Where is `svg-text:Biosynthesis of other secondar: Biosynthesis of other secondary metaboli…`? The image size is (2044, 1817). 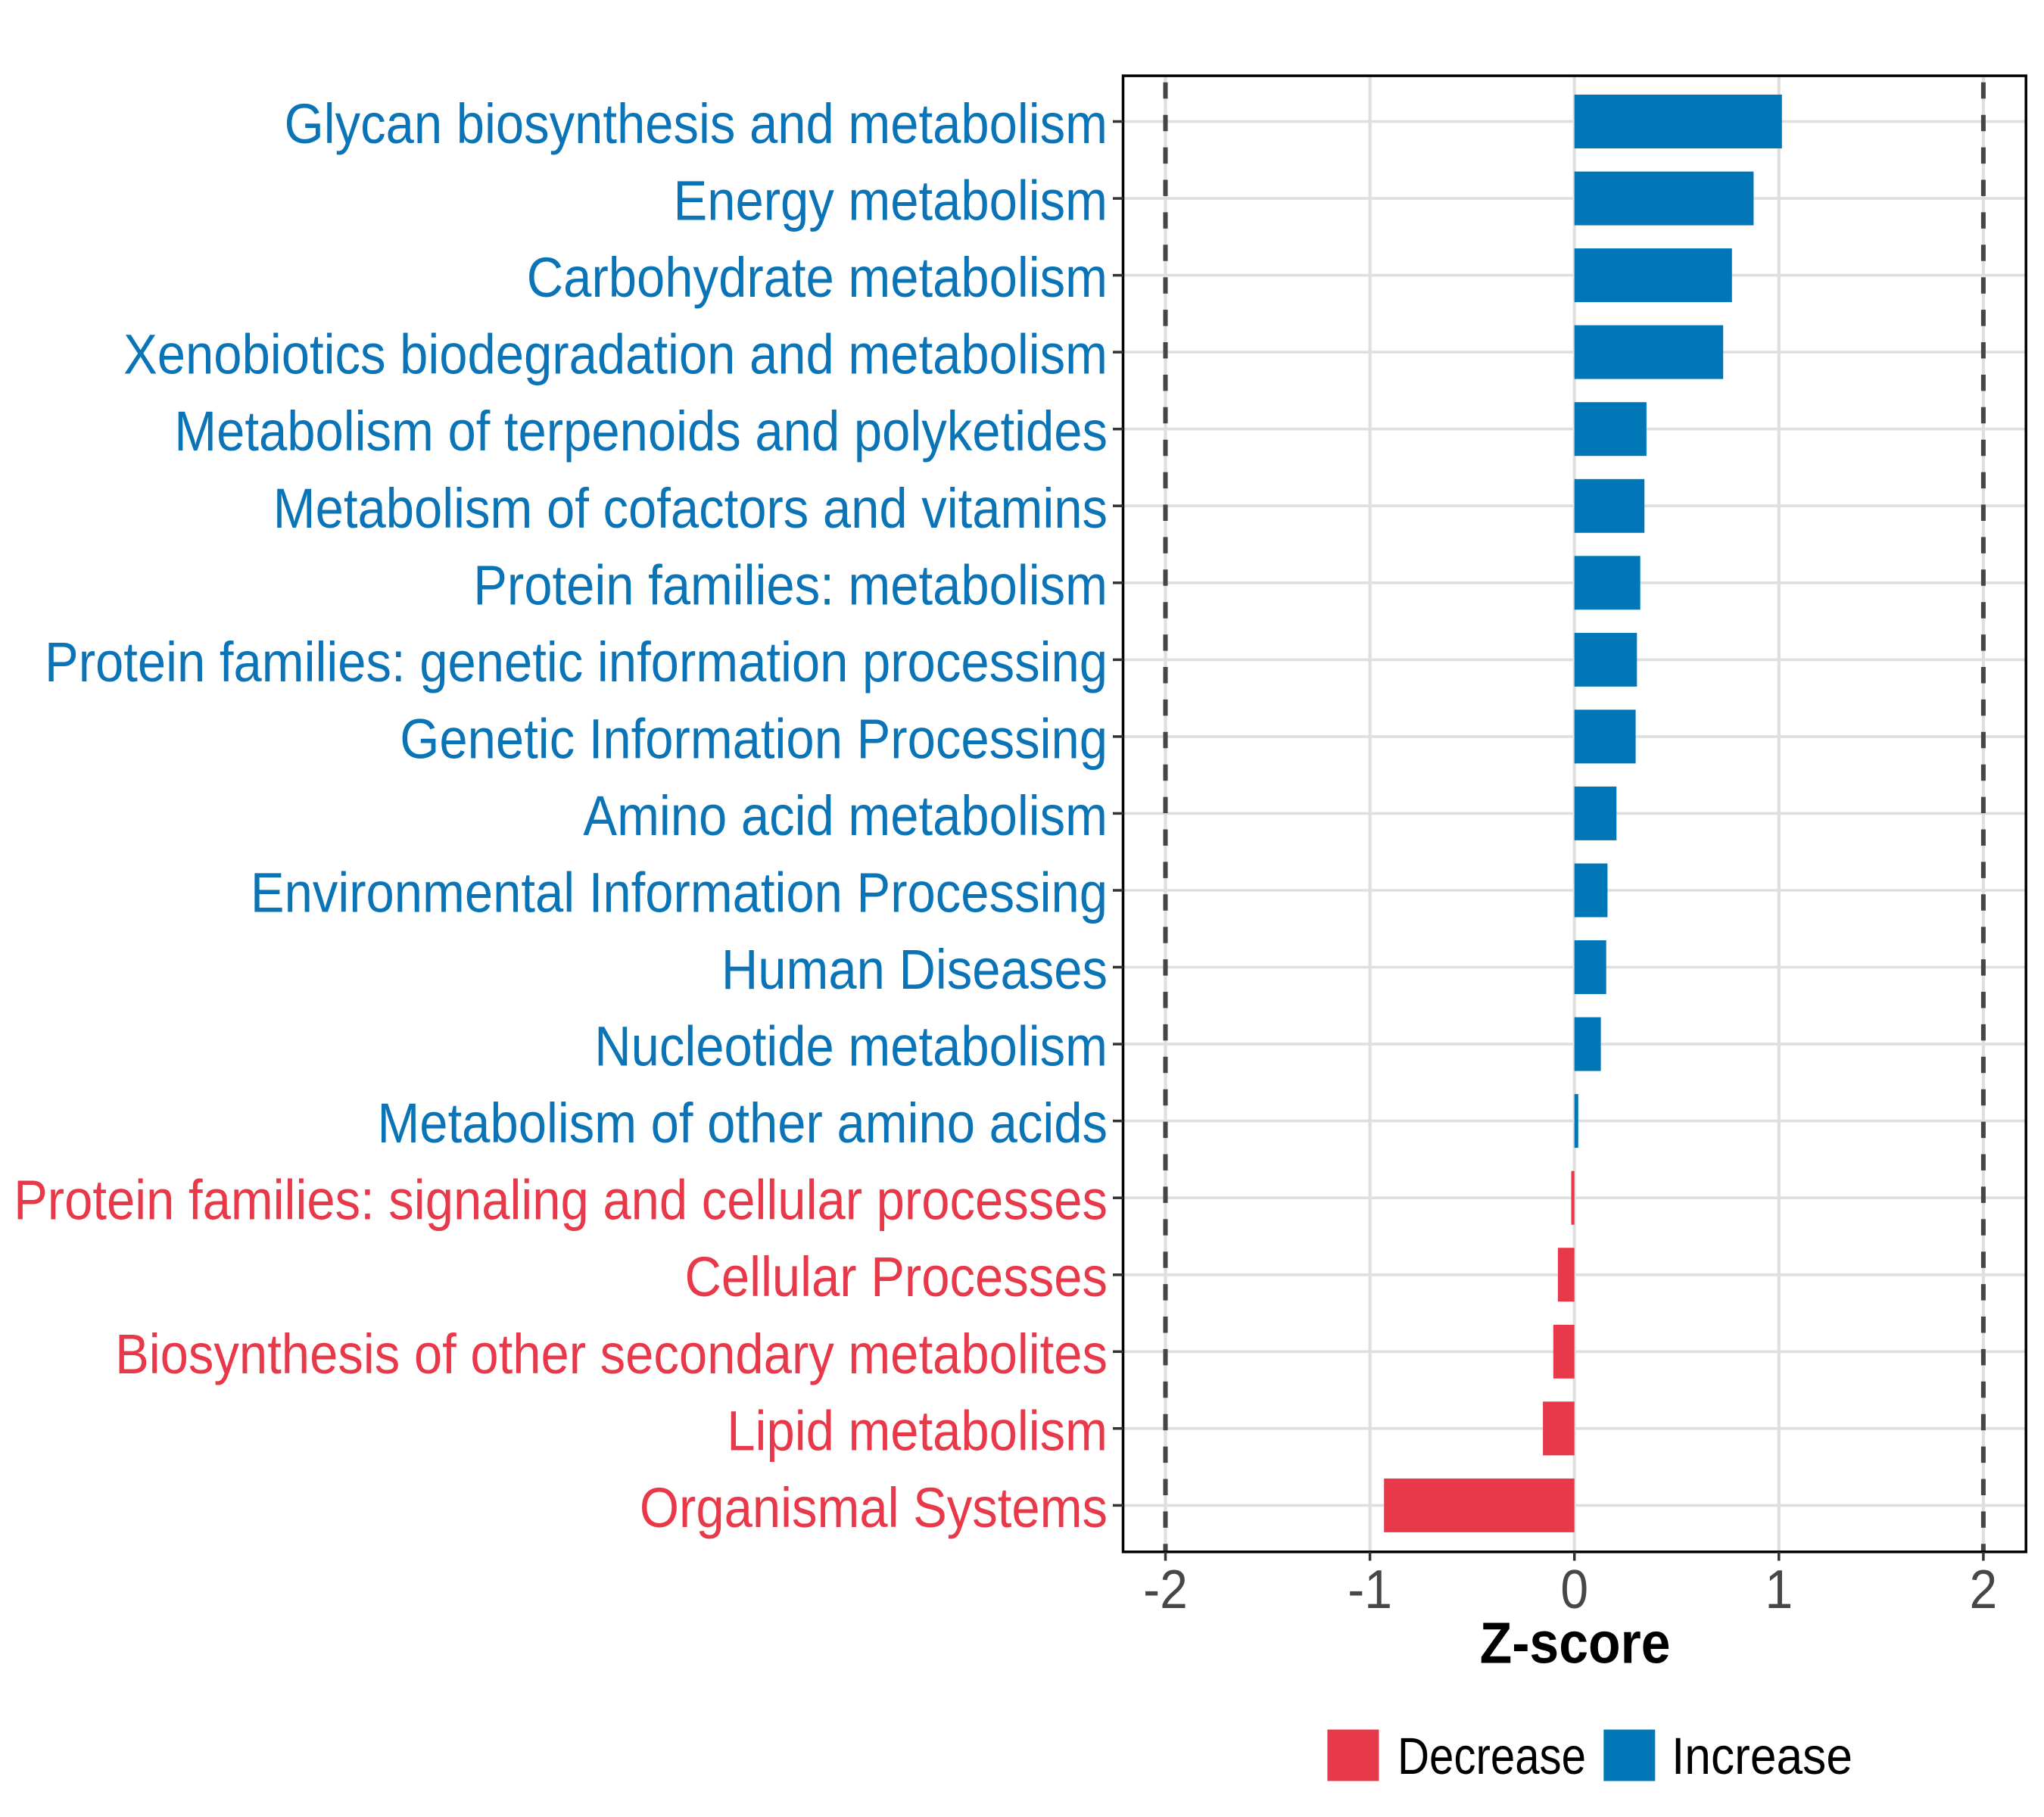
svg-text:Biosynthesis of other secondar: Biosynthesis of other secondary metaboli… is located at coordinates (611, 1354).